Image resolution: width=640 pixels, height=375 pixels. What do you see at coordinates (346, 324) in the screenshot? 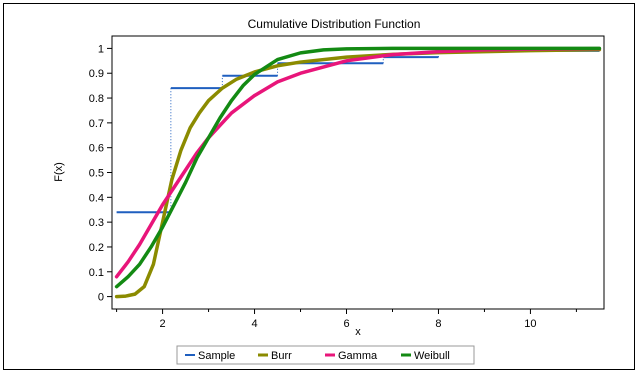
I see `x-tick-label: 6` at bounding box center [346, 324].